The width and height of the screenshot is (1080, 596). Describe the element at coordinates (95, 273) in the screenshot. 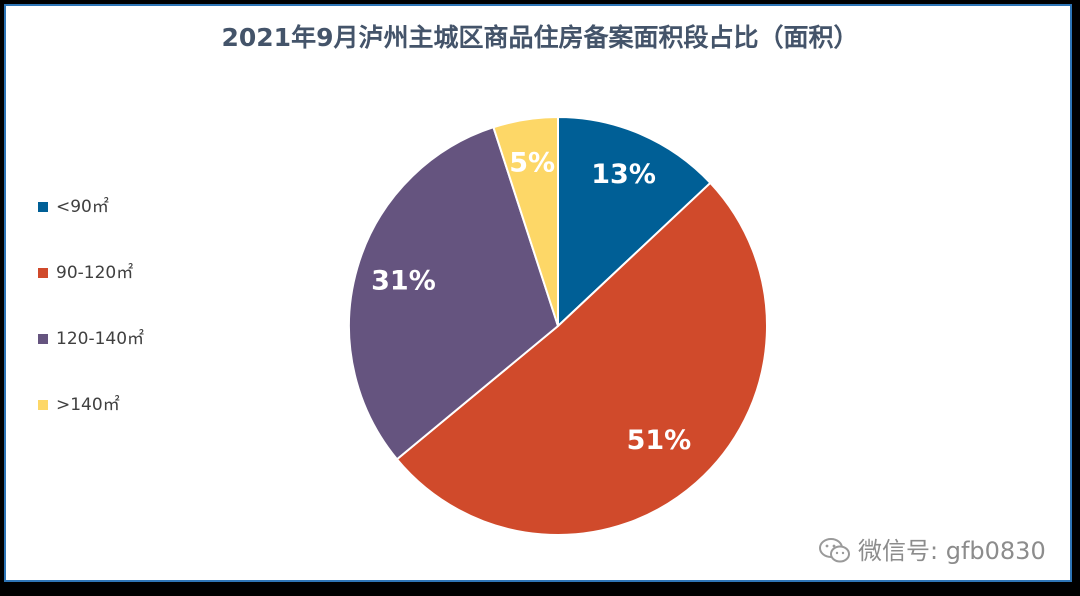

I see `legend-label: 90-120㎡` at that location.